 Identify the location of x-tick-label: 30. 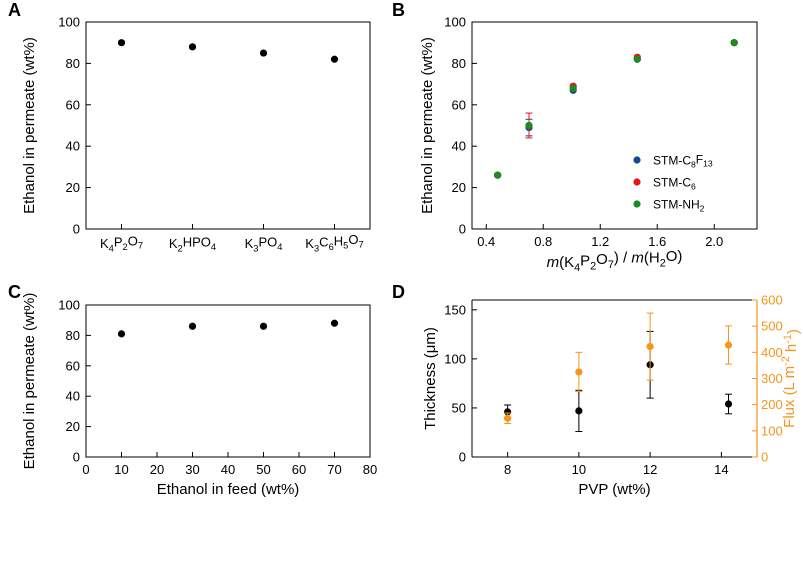
(192, 469).